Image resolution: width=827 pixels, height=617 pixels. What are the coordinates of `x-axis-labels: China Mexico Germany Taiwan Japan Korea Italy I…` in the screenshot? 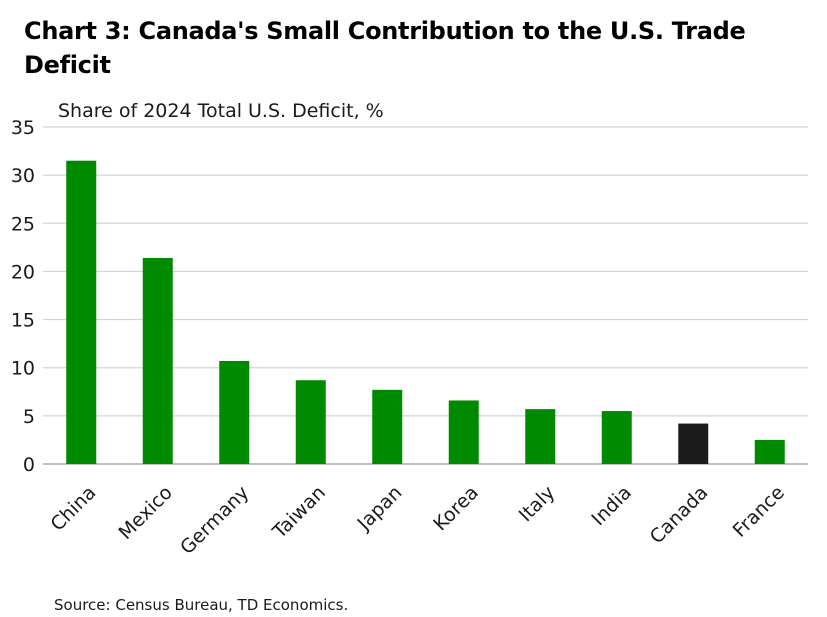 It's located at (417, 520).